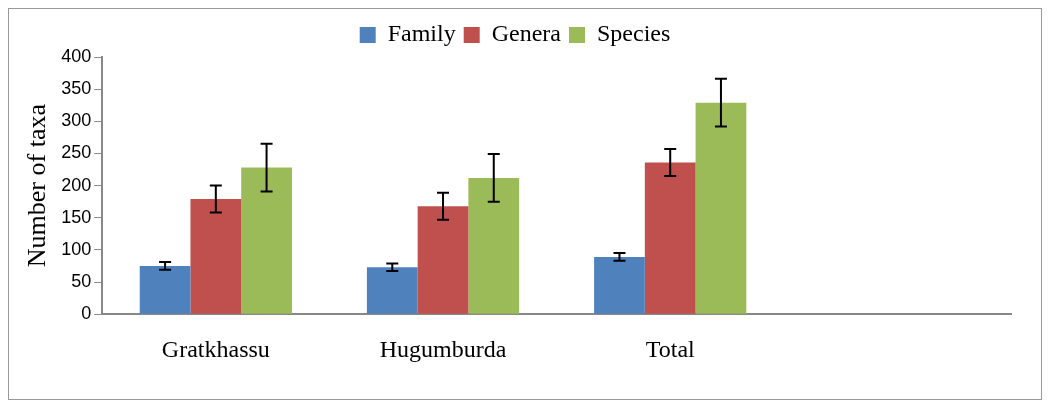  Describe the element at coordinates (443, 348) in the screenshot. I see `x-tick-label: Hugumburda` at that location.